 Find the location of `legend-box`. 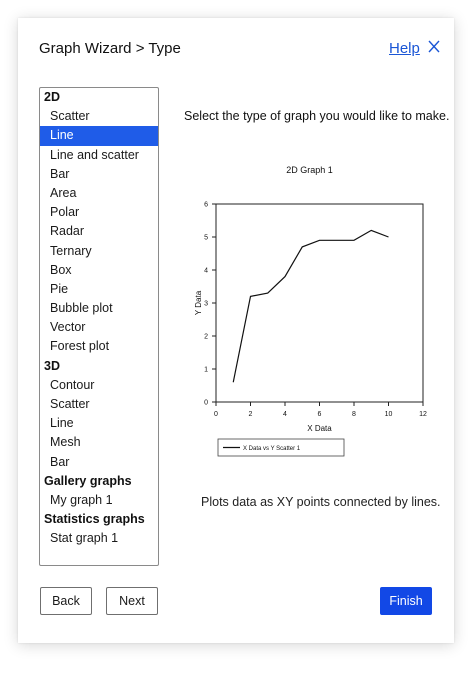

legend-box is located at coordinates (281, 447).